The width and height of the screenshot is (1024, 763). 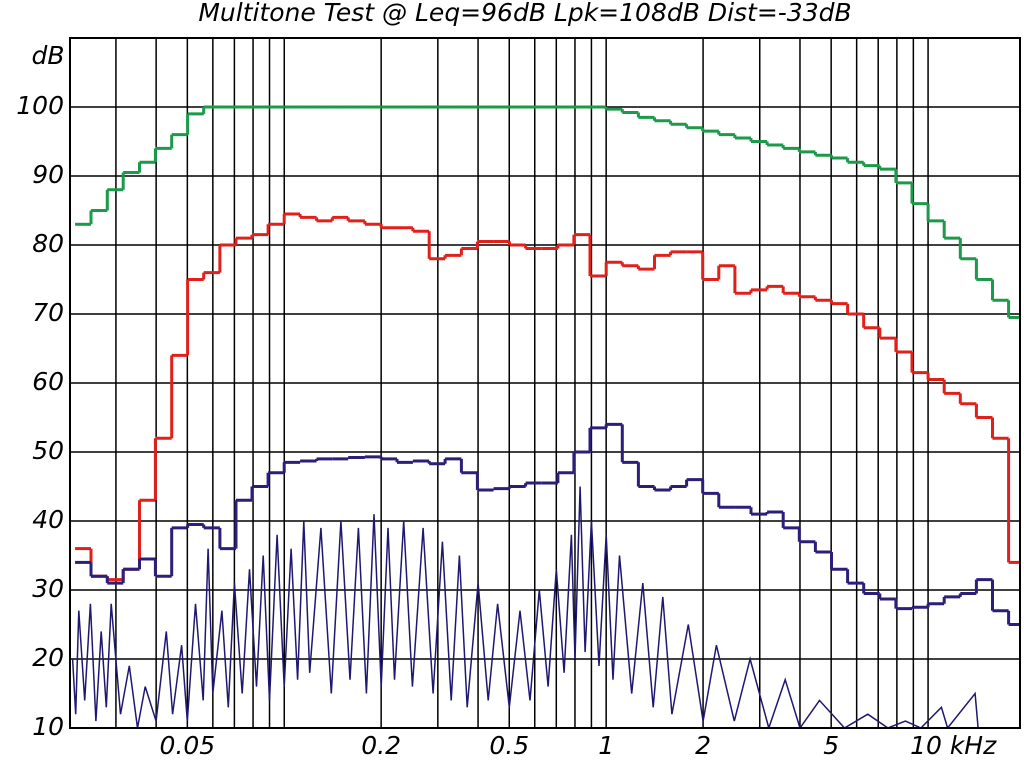 What do you see at coordinates (953, 745) in the screenshot?
I see `x-tick-label: 10 kHz` at bounding box center [953, 745].